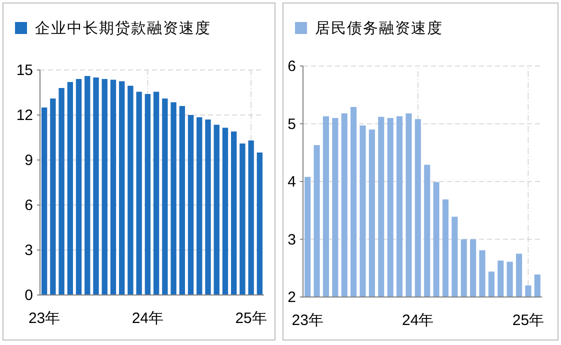 The width and height of the screenshot is (561, 345). What do you see at coordinates (28, 295) in the screenshot?
I see `y-tick-label: 0` at bounding box center [28, 295].